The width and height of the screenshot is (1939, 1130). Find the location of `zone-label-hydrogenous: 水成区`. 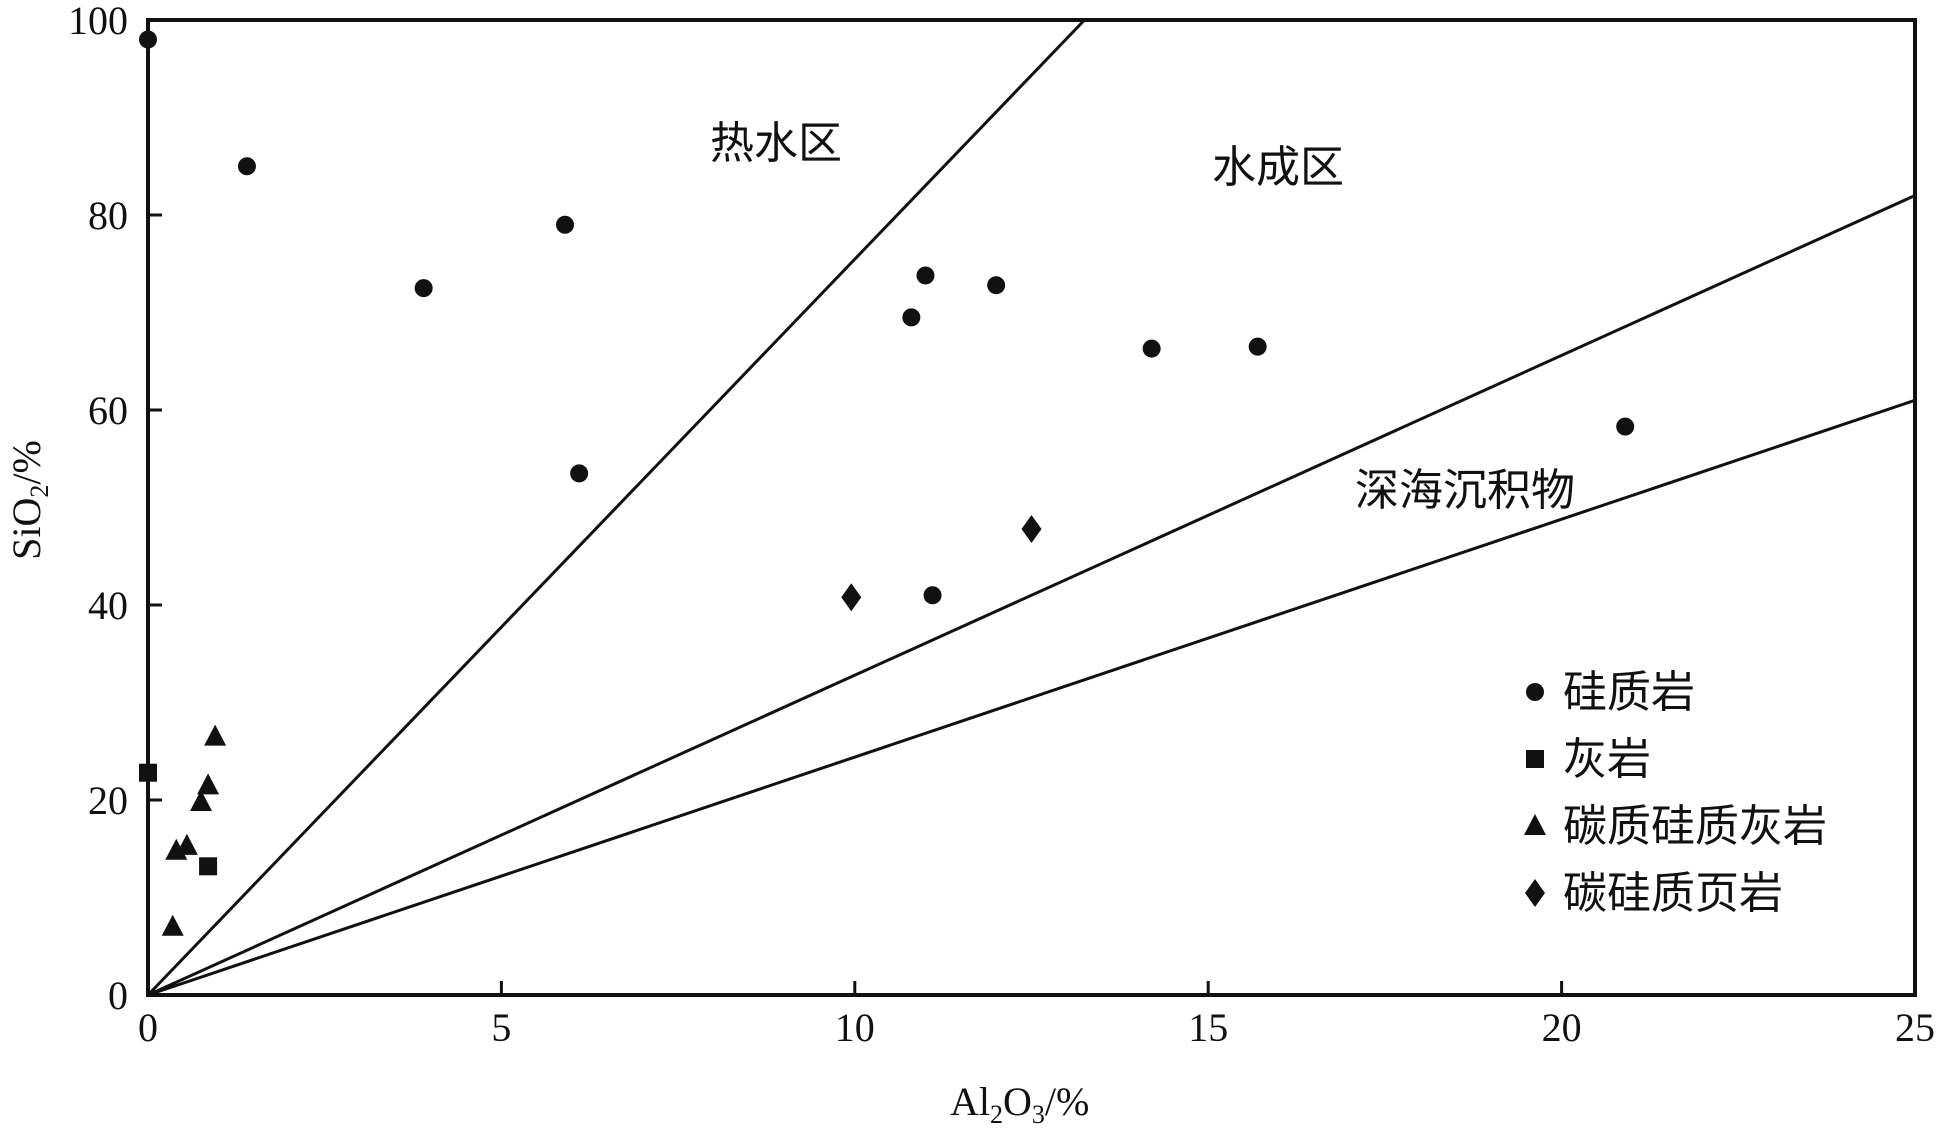

zone-label-hydrogenous: 水成区 is located at coordinates (1278, 167).